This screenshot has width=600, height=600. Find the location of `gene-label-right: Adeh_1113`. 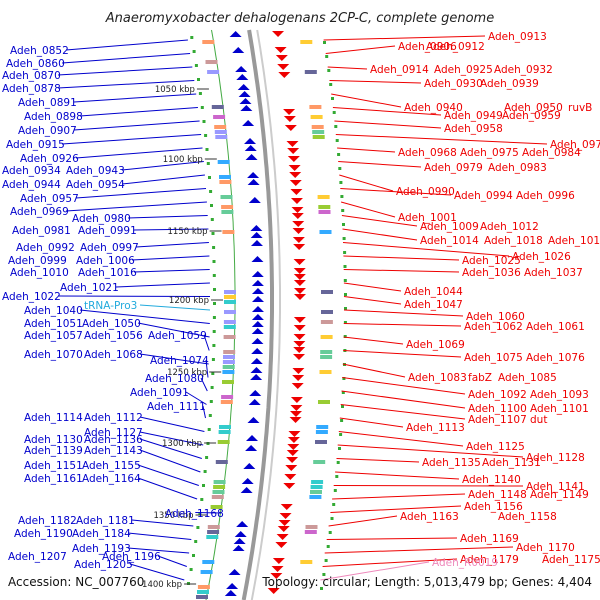

gene-label-right: Adeh_1113 is located at coordinates (435, 428).